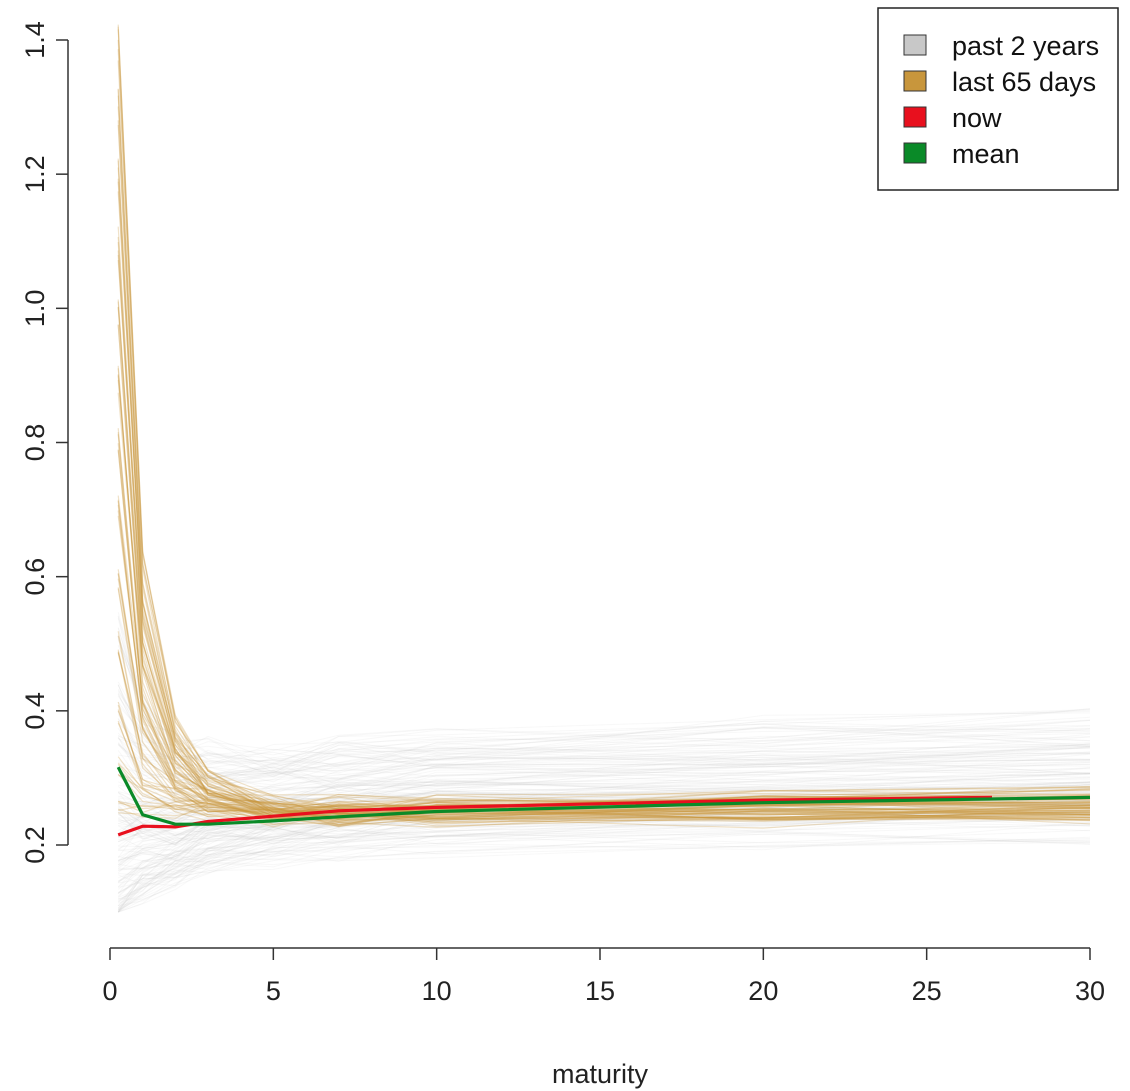 This screenshot has width=1130, height=1091. I want to click on x-tick-label: 10, so click(437, 991).